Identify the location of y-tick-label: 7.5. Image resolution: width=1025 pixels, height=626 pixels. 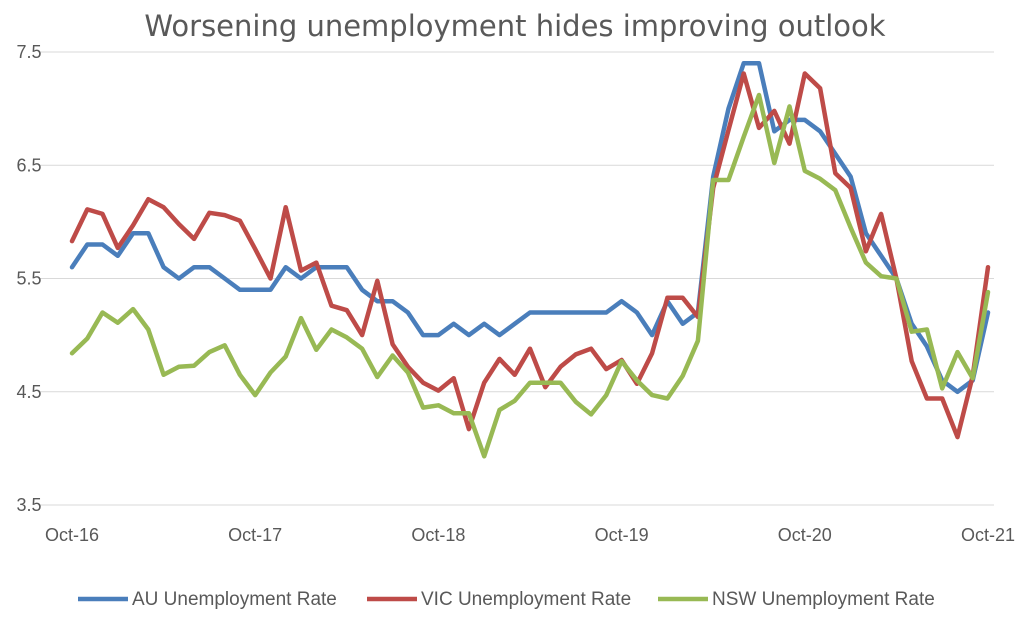
(28, 52).